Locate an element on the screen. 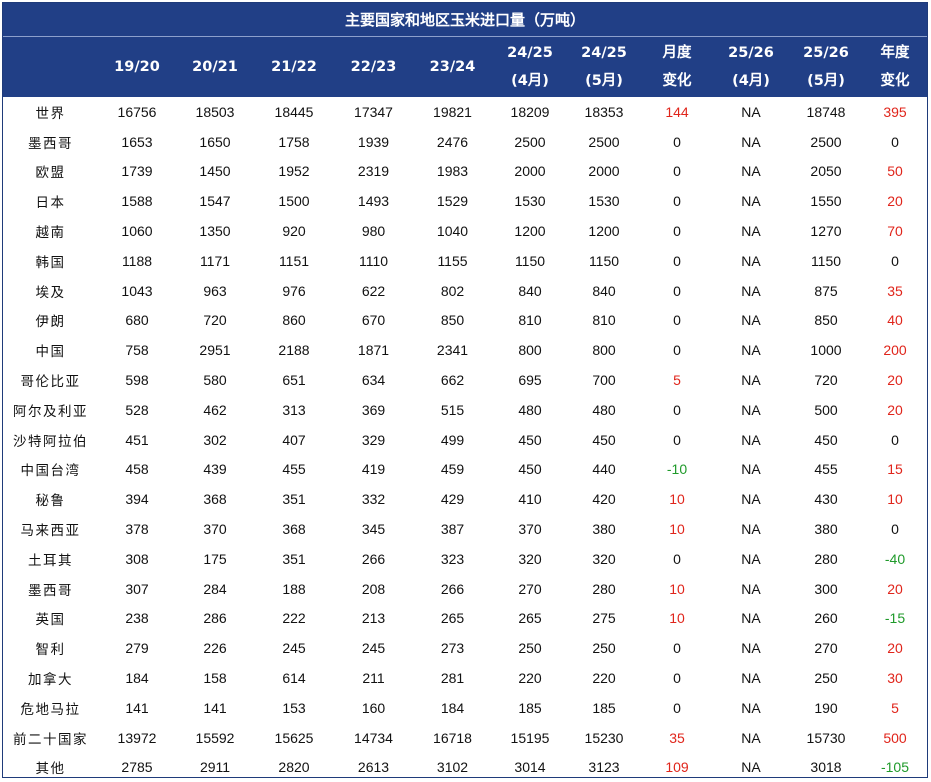  table-cell: 2188 is located at coordinates (294, 350).